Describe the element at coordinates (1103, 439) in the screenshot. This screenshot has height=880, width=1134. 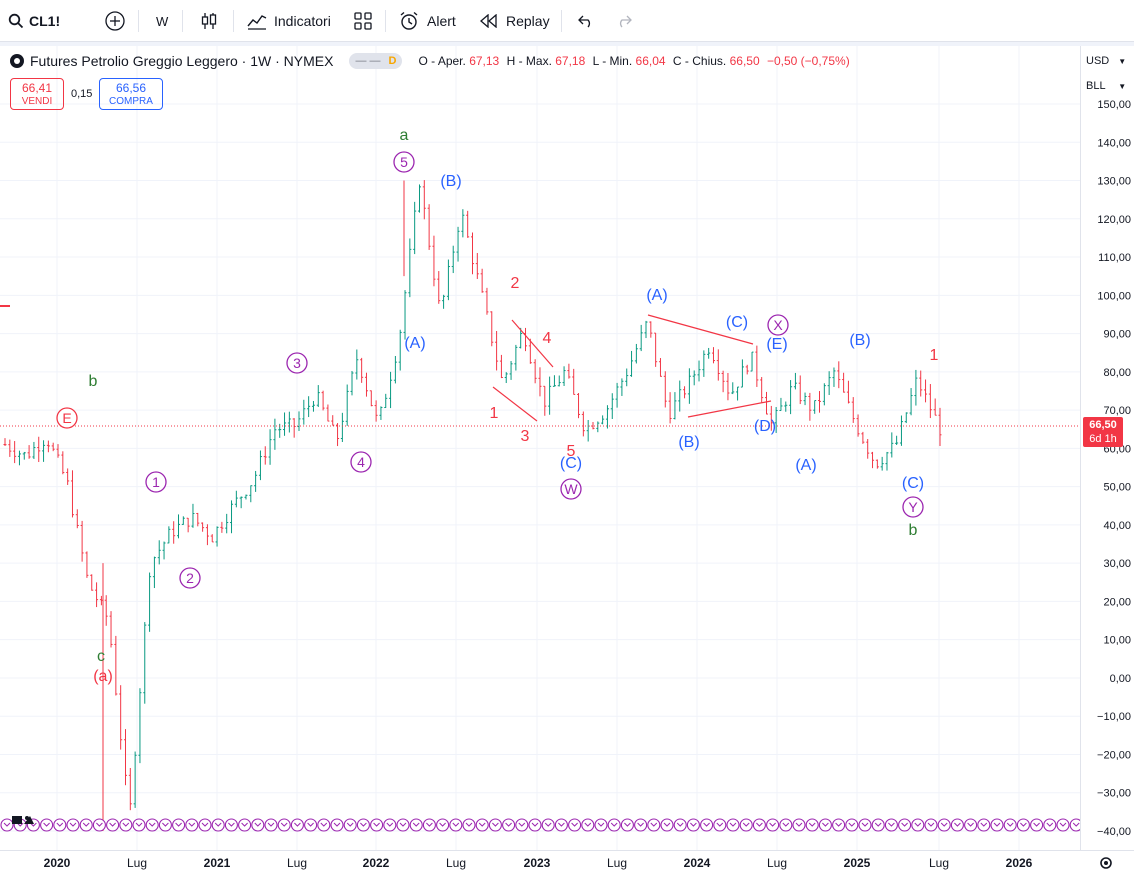
I see `countdown: 6d 1h` at that location.